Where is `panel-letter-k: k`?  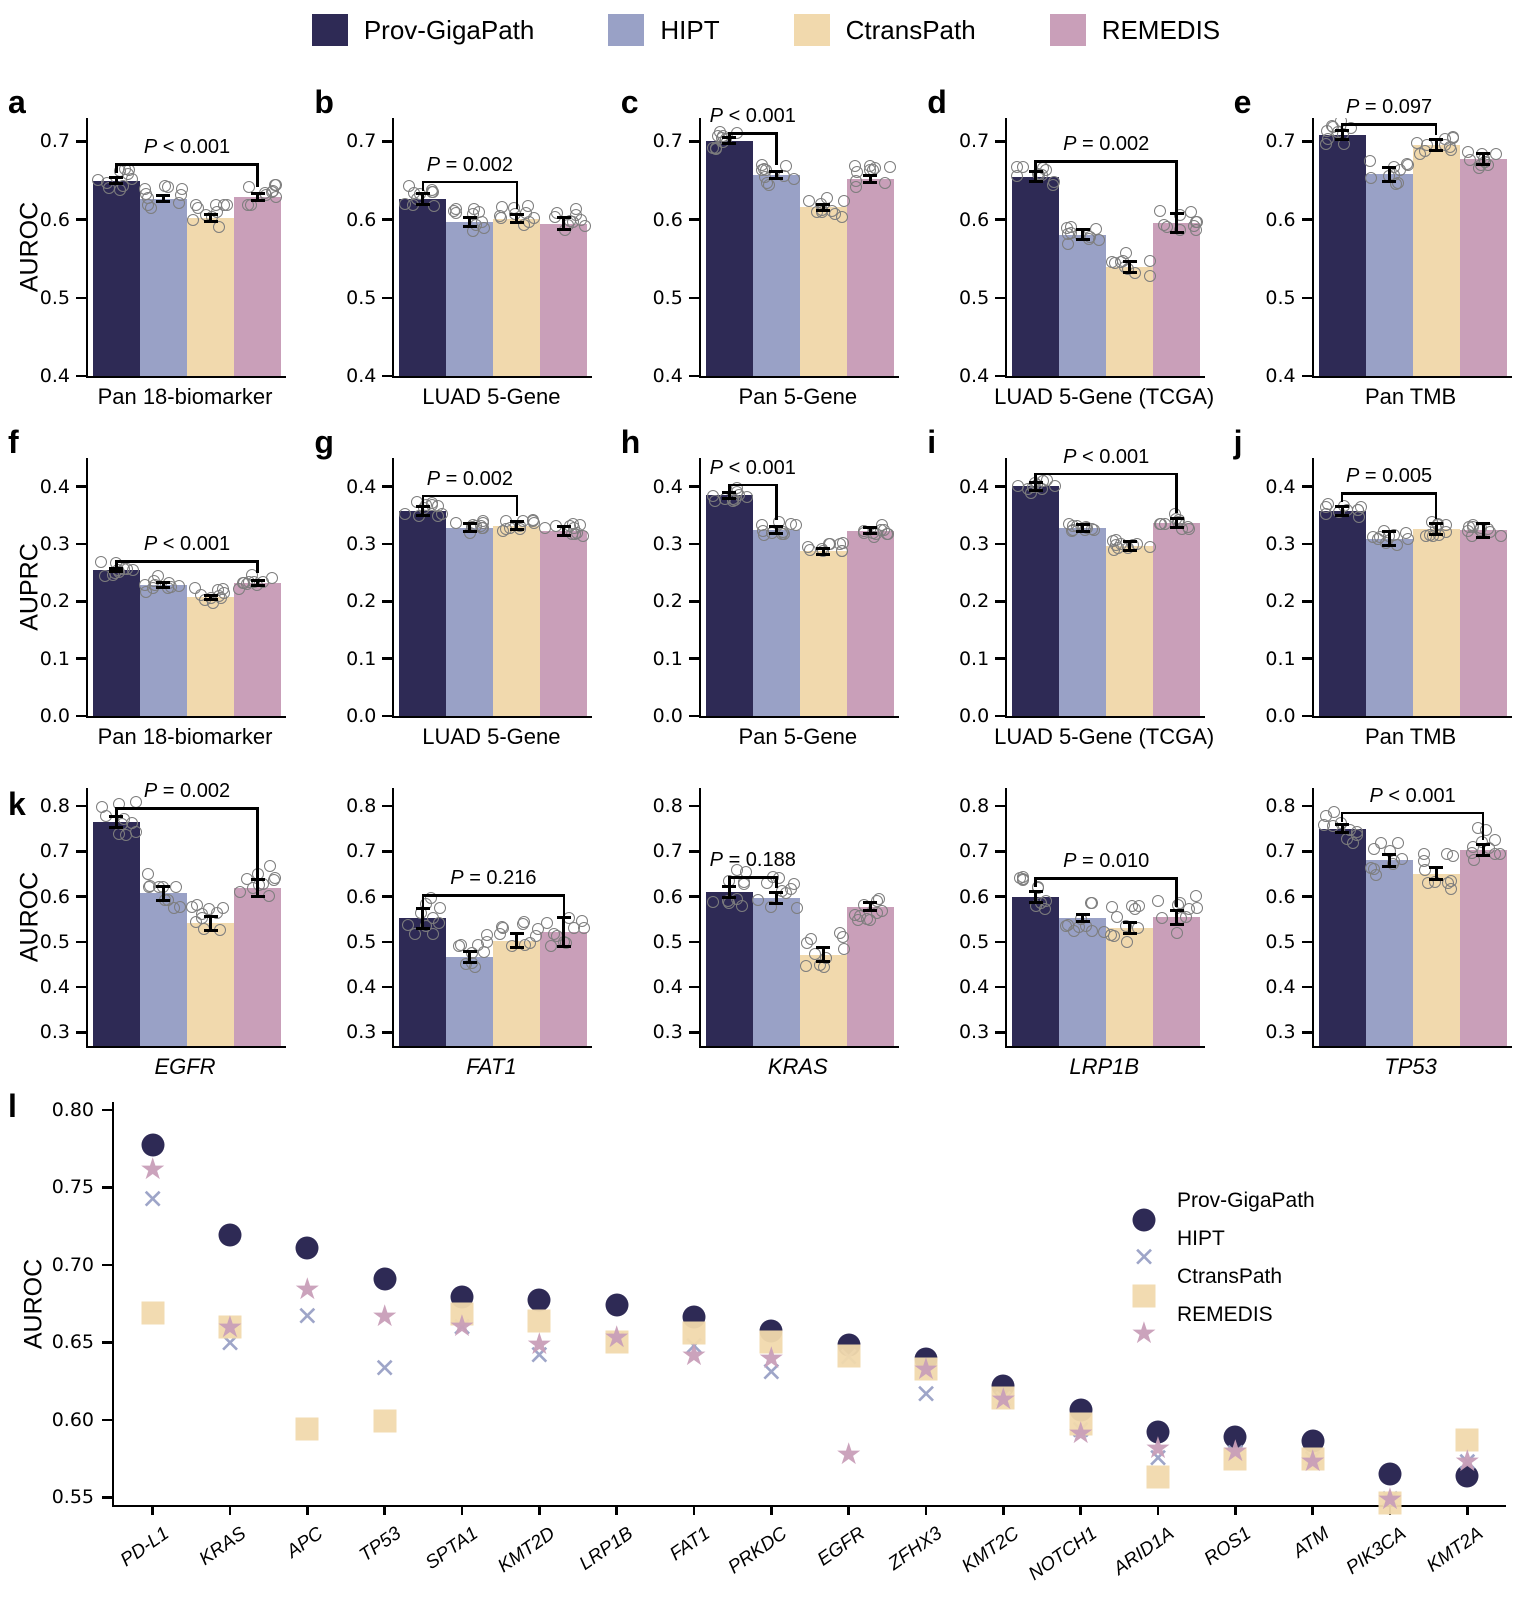 panel-letter-k: k is located at coordinates (17, 804).